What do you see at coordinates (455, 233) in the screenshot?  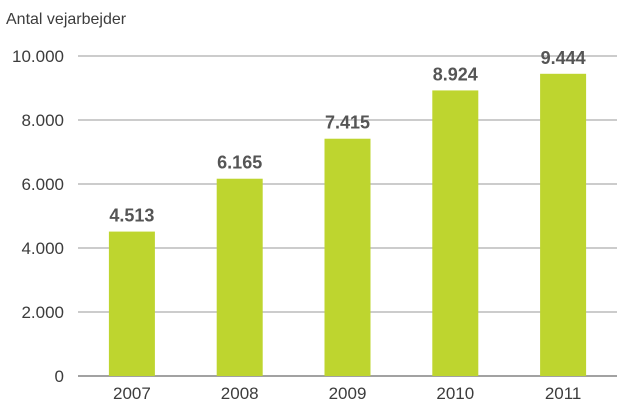 I see `bar-2010` at bounding box center [455, 233].